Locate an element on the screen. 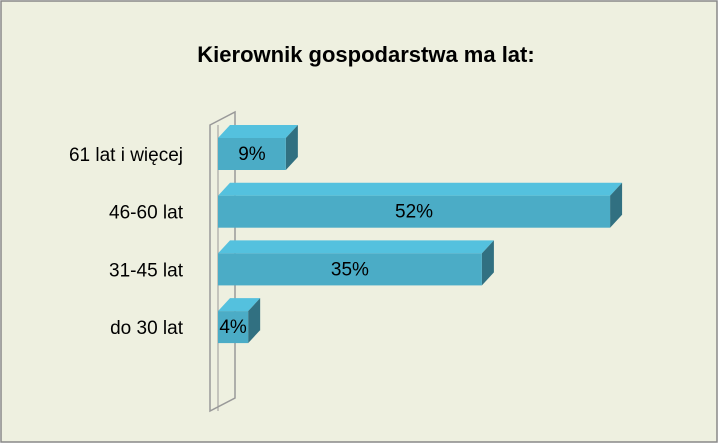 The height and width of the screenshot is (443, 718). data-label: 4% is located at coordinates (233, 327).